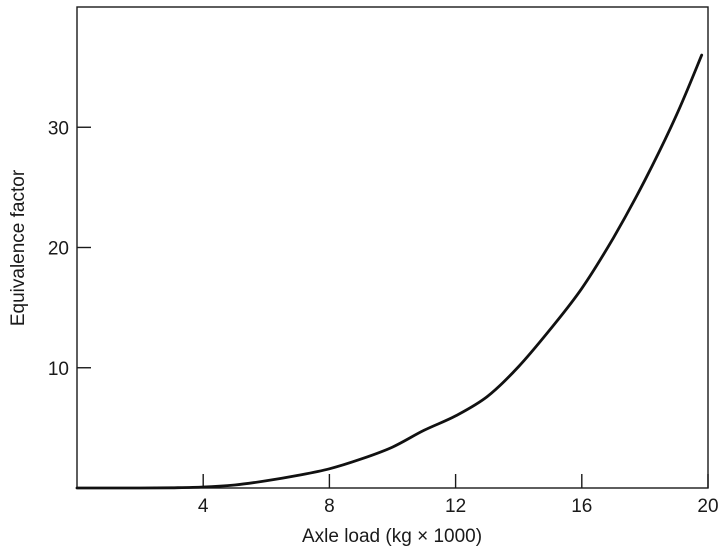  I want to click on x-tick-label-12: 12, so click(455, 506).